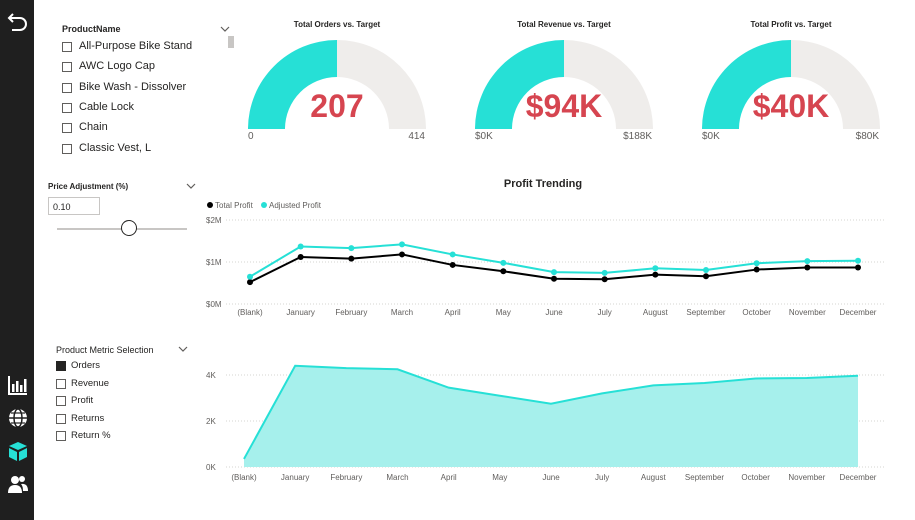  Describe the element at coordinates (484, 136) in the screenshot. I see `gauge-min: $0K` at that location.